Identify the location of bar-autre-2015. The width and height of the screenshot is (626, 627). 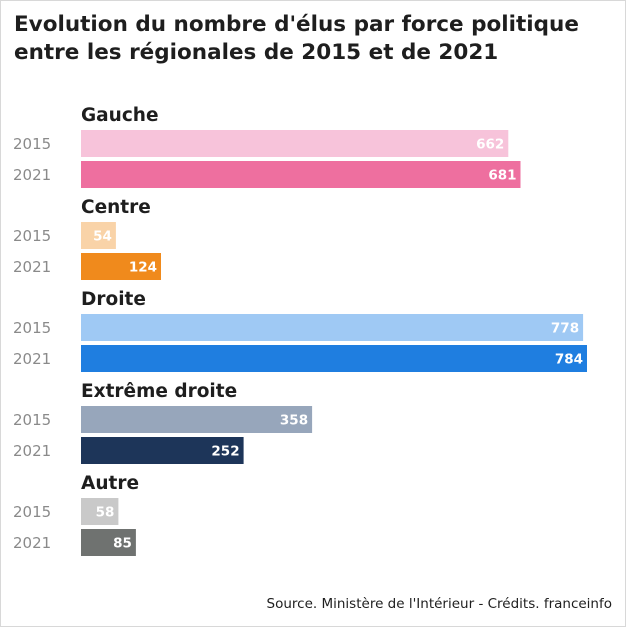
(100, 511).